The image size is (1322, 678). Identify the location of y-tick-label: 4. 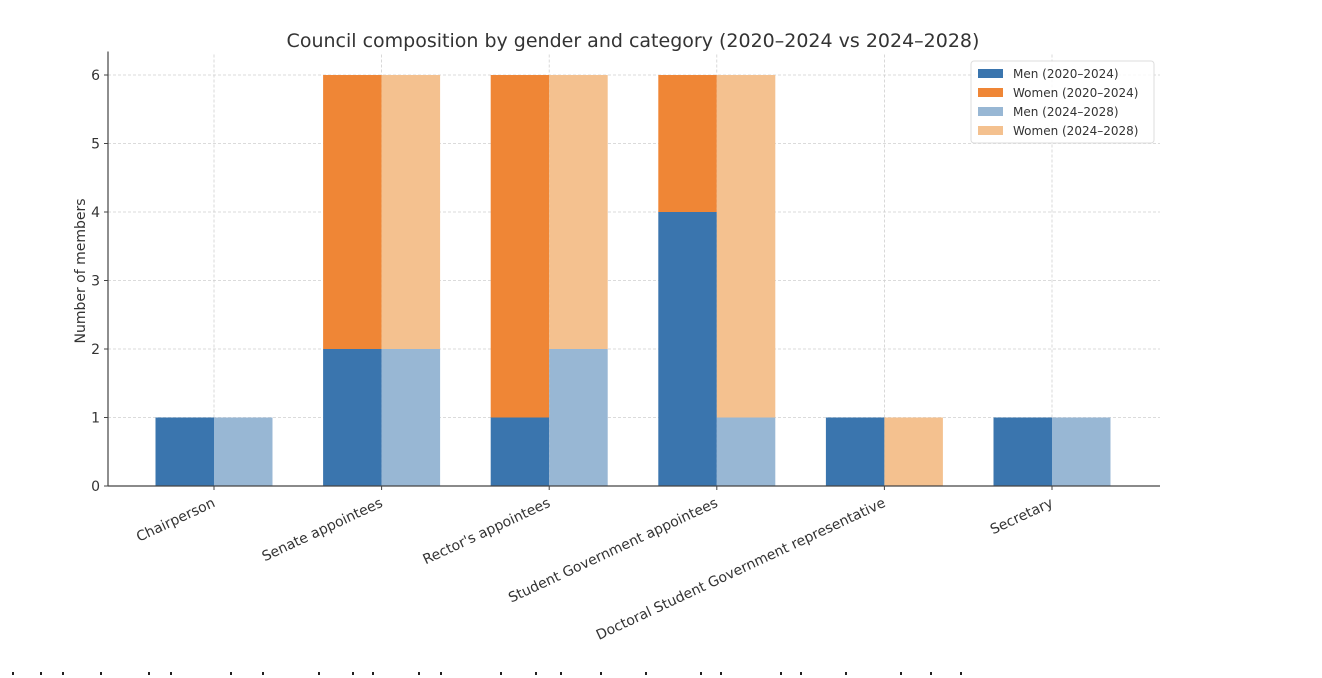
(95, 213).